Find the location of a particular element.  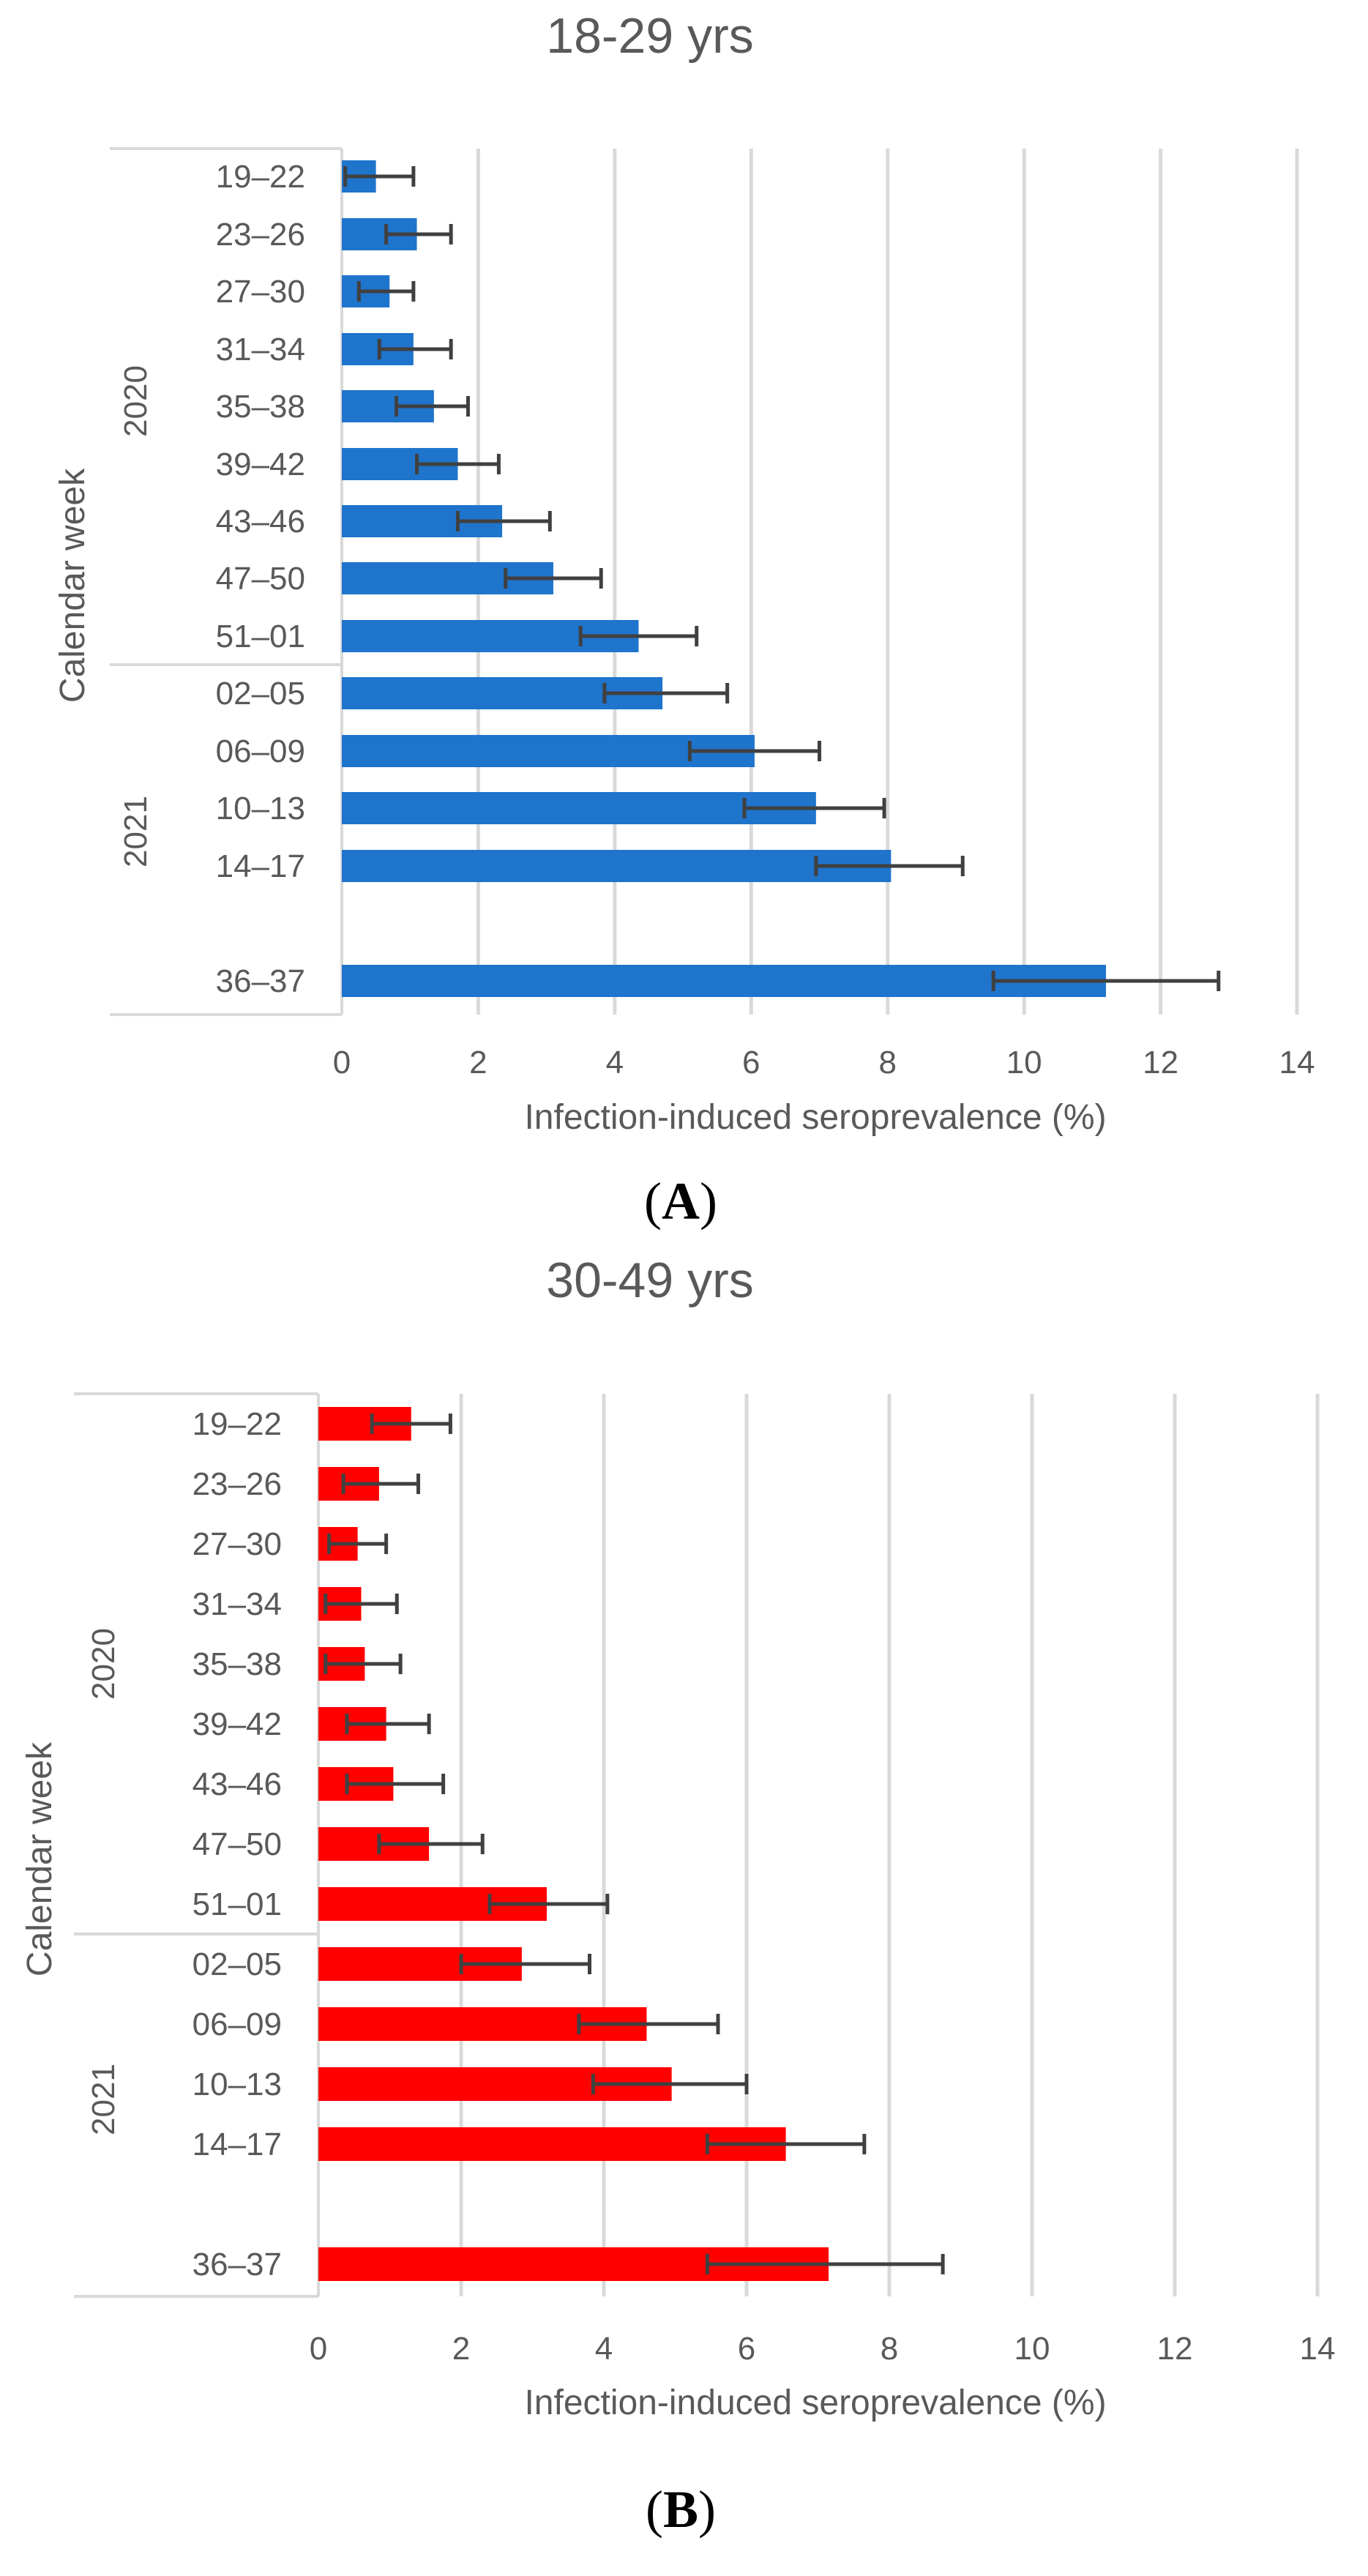

chart-b-category-label: 36–37 is located at coordinates (237, 2264).